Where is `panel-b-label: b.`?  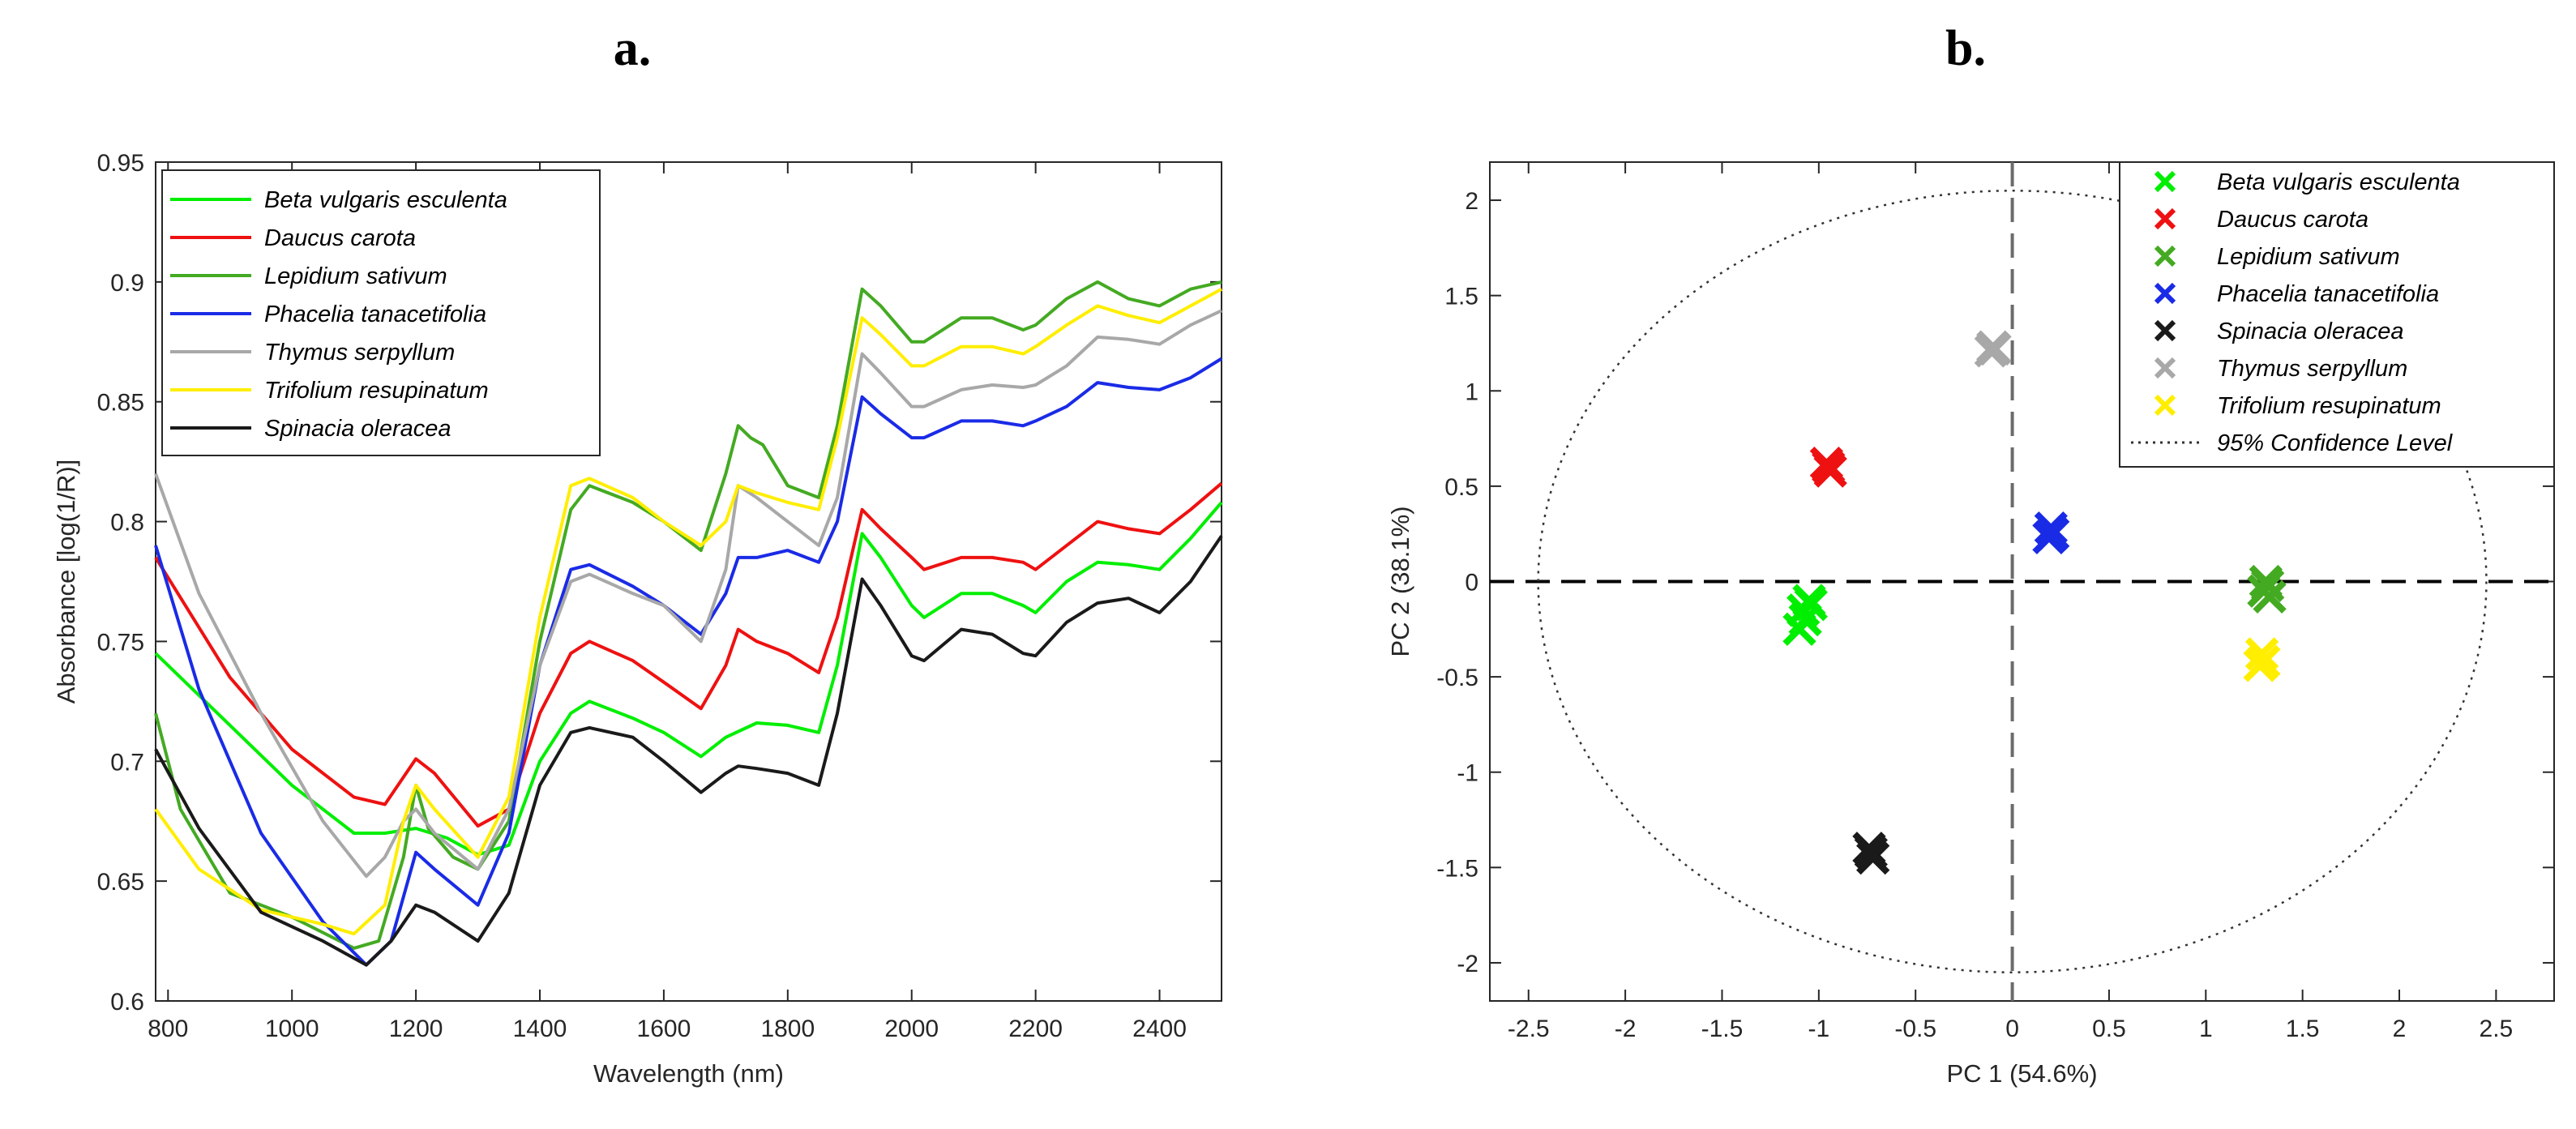
panel-b-label: b. is located at coordinates (1965, 48).